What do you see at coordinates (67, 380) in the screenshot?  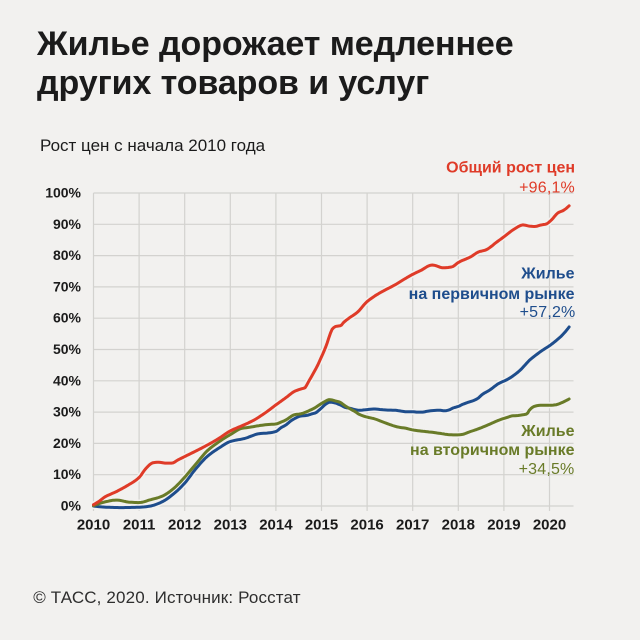 I see `svg-text: 40%` at bounding box center [67, 380].